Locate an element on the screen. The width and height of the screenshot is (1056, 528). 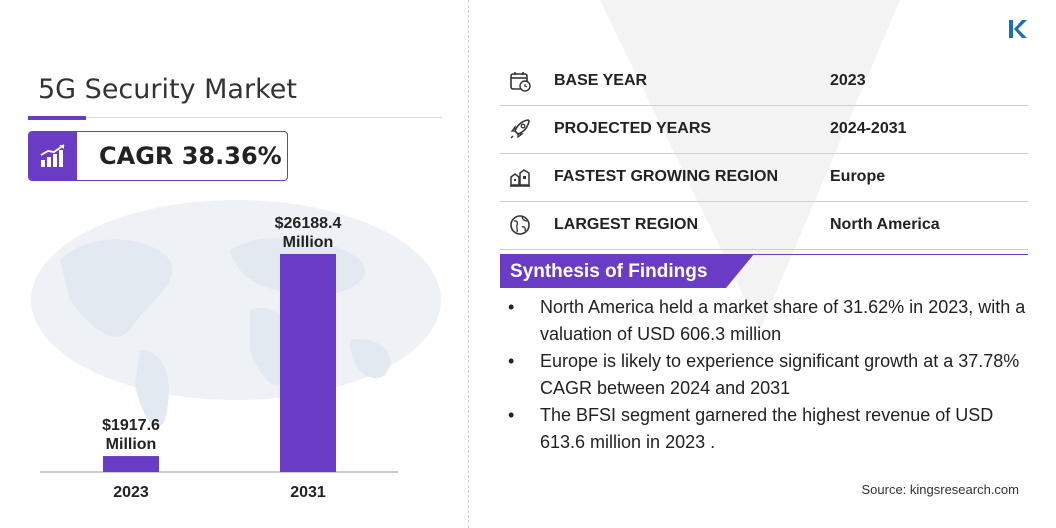
title-accent-bar is located at coordinates (57, 118).